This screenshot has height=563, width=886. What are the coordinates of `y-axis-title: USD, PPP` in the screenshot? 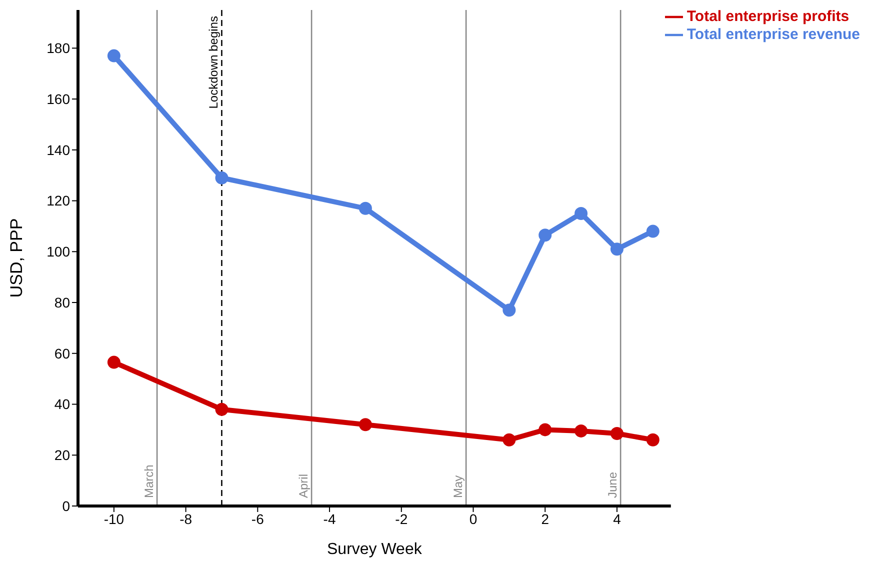 It's located at (16, 258).